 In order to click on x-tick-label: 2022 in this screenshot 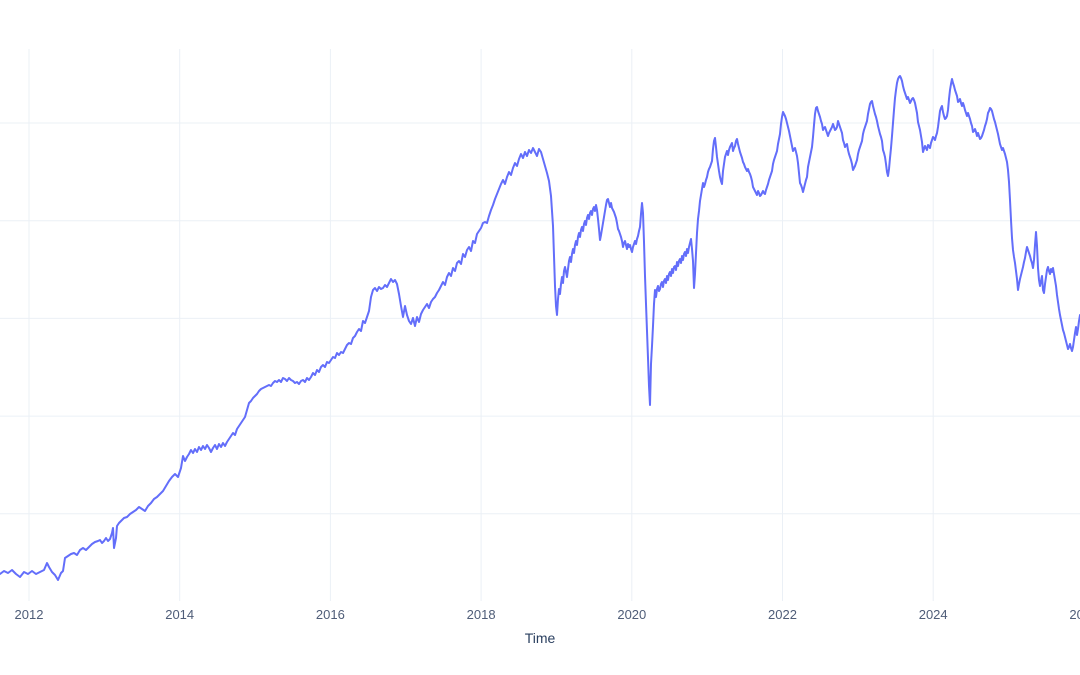, I will do `click(782, 614)`.